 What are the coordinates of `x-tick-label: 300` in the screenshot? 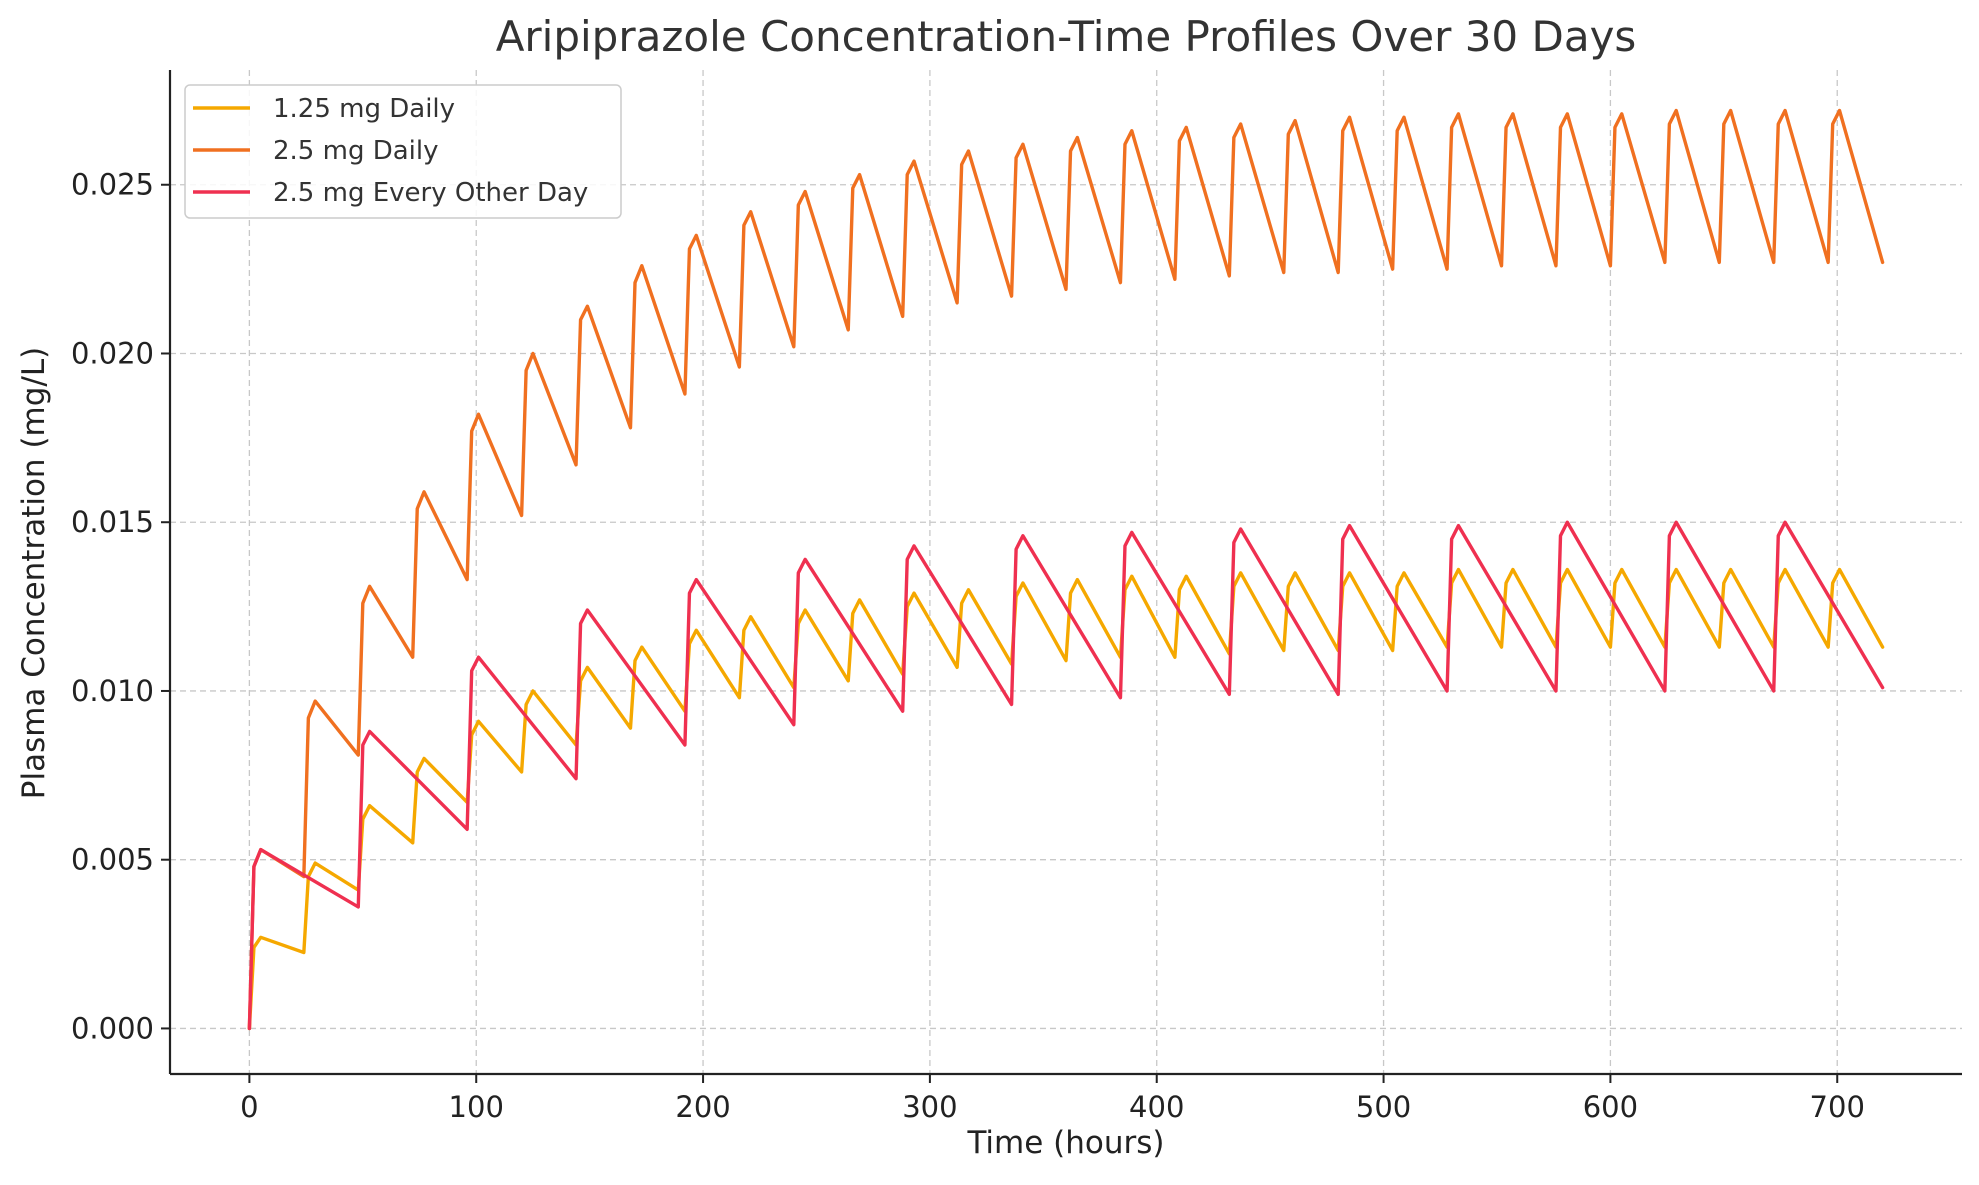 It's located at (929, 1107).